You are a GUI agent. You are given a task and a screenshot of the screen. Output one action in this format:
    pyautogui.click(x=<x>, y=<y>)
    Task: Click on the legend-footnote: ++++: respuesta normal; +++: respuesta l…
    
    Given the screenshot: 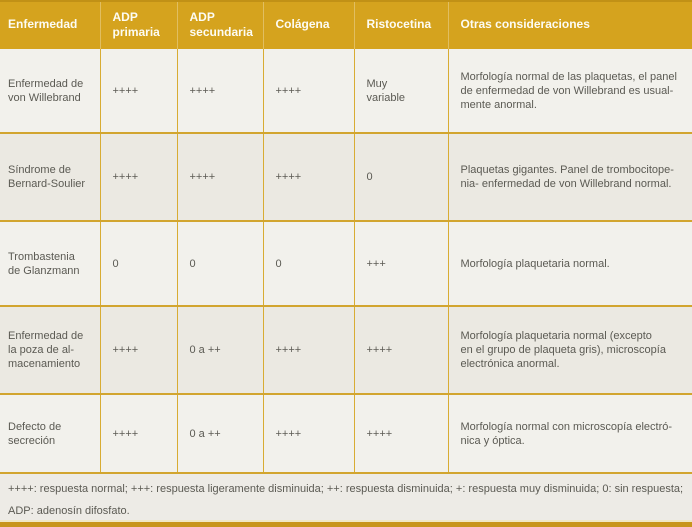 What is the action you would take?
    pyautogui.click(x=346, y=496)
    